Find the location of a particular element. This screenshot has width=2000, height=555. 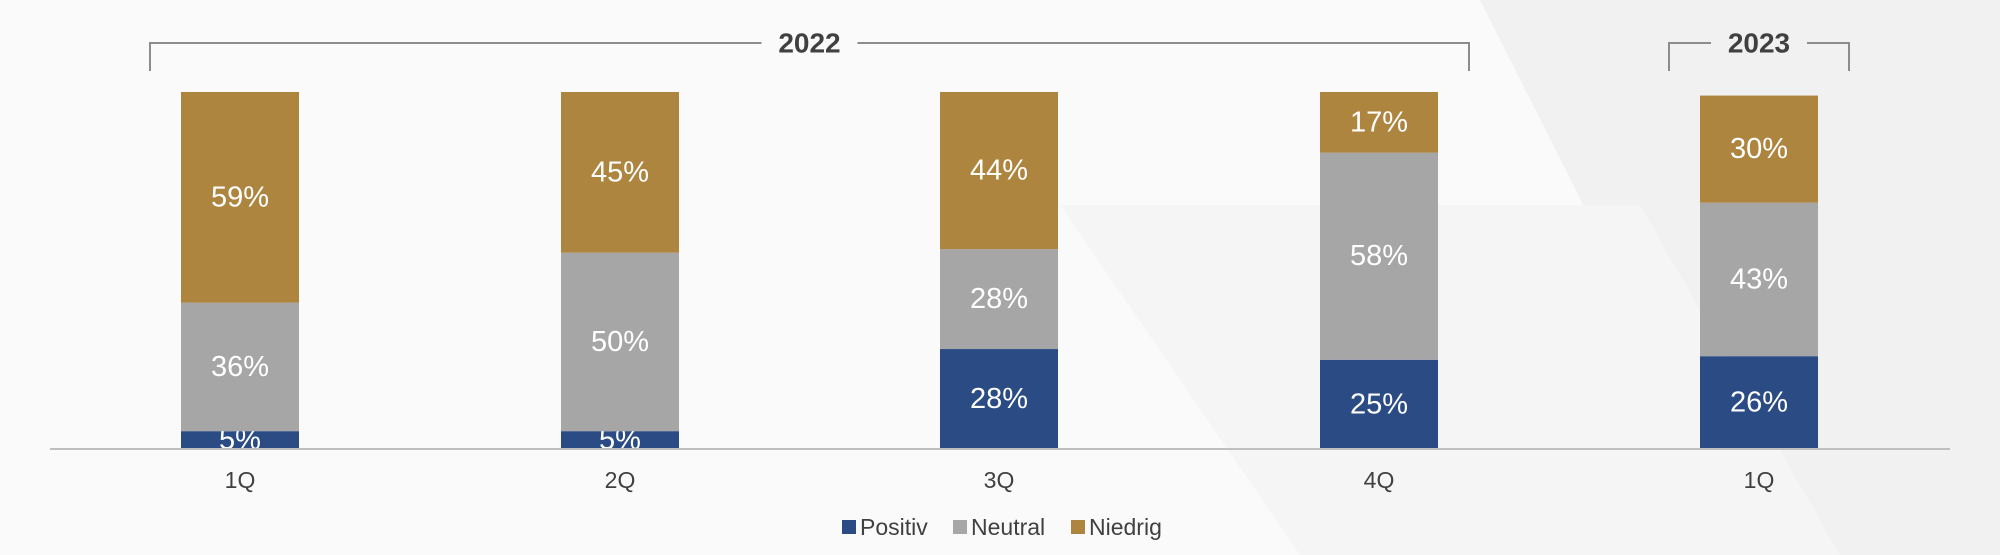

legend-label-positiv: Positiv is located at coordinates (894, 527).